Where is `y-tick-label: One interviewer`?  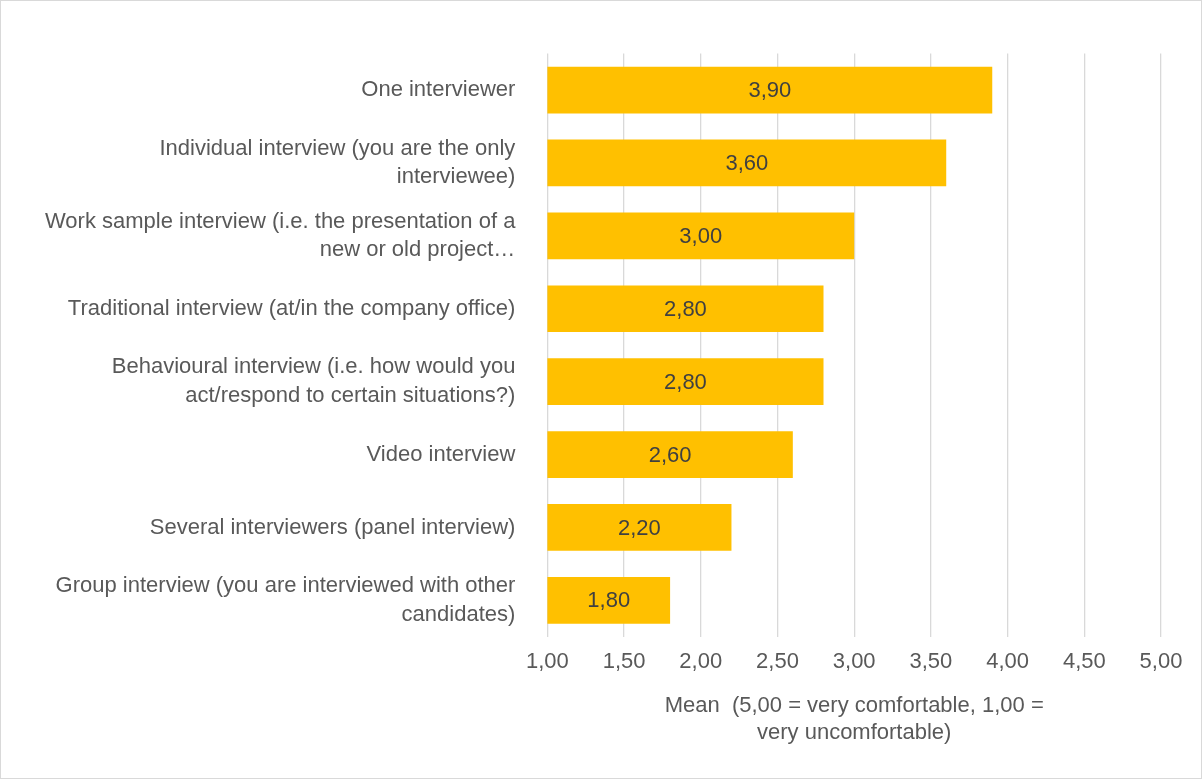
y-tick-label: One interviewer is located at coordinates (438, 89).